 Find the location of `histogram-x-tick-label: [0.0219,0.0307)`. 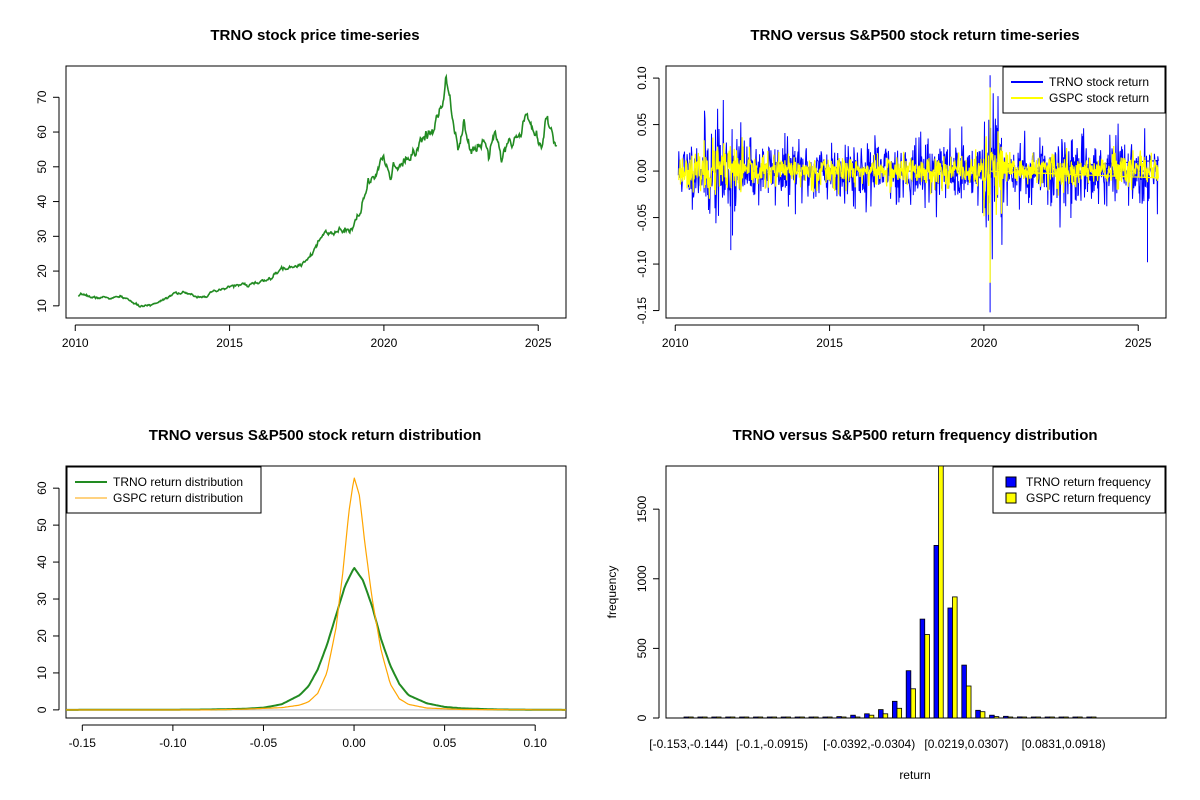

histogram-x-tick-label: [0.0219,0.0307) is located at coordinates (966, 744).